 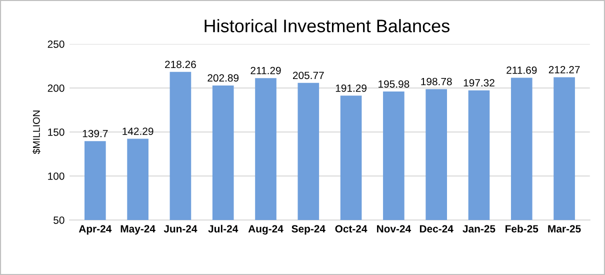 What do you see at coordinates (138, 230) in the screenshot?
I see `x-tick-label: May-24` at bounding box center [138, 230].